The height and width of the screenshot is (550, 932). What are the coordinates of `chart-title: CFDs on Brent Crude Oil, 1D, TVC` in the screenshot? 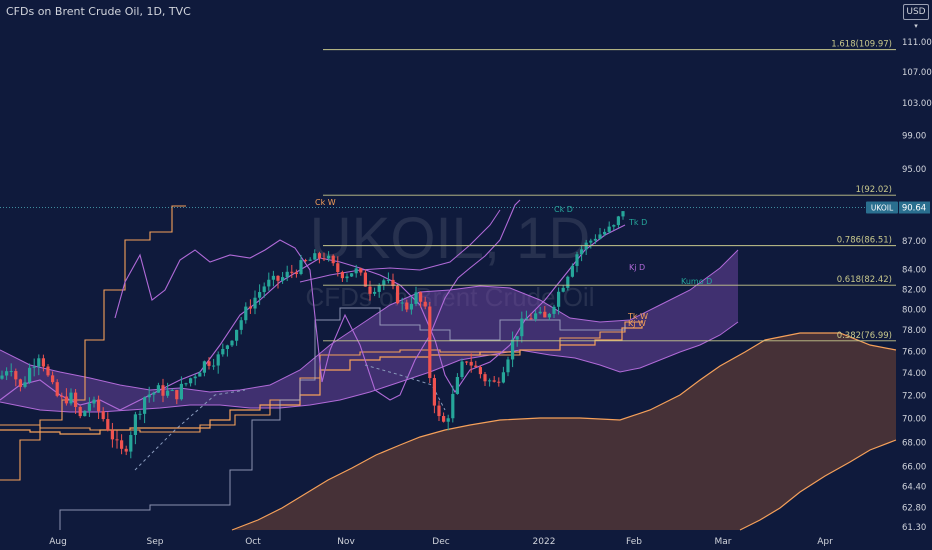 It's located at (98, 11).